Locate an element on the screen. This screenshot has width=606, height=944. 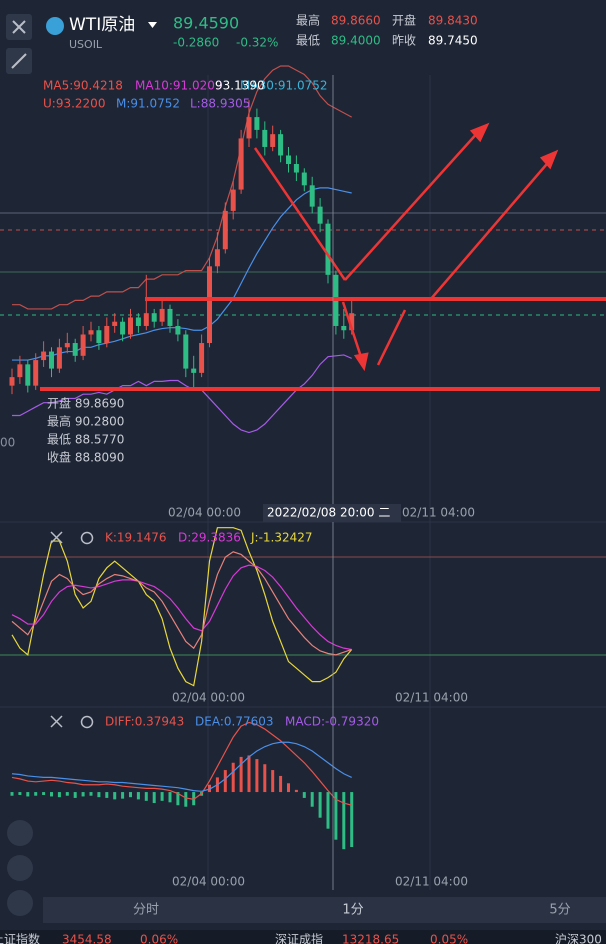
tooltip-row: 最高 90.2800 is located at coordinates (85, 421).